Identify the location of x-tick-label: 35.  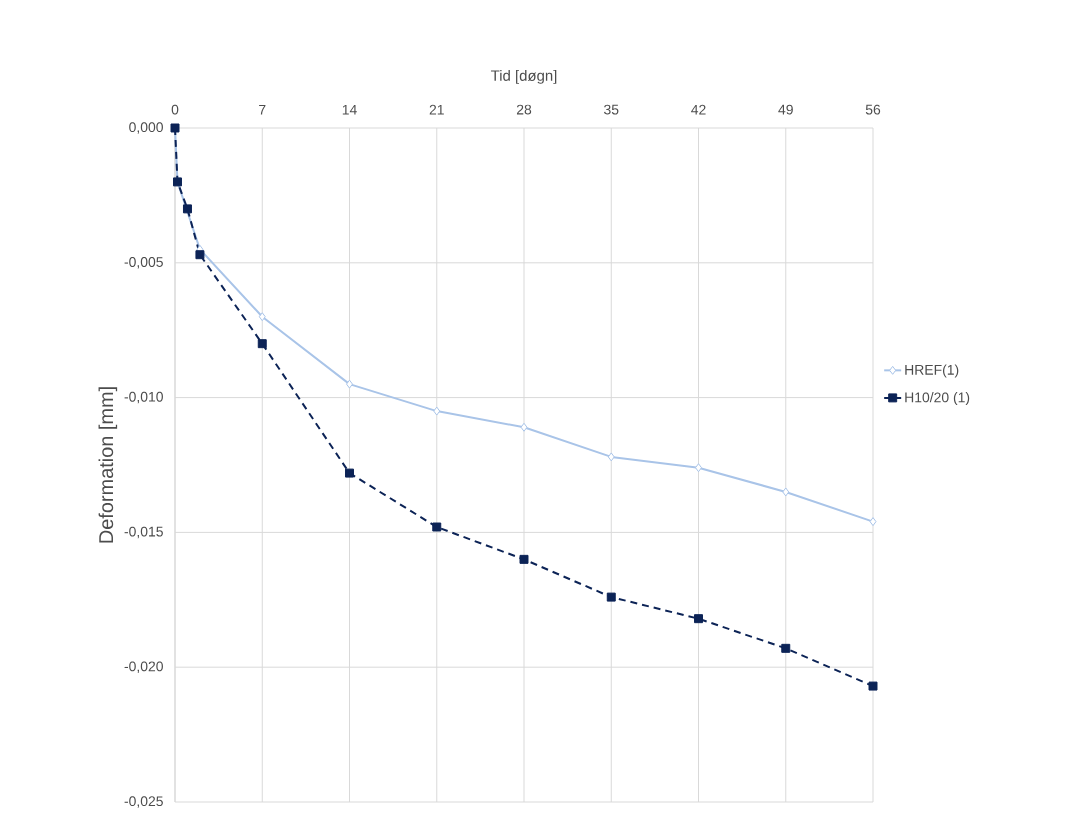
(611, 109).